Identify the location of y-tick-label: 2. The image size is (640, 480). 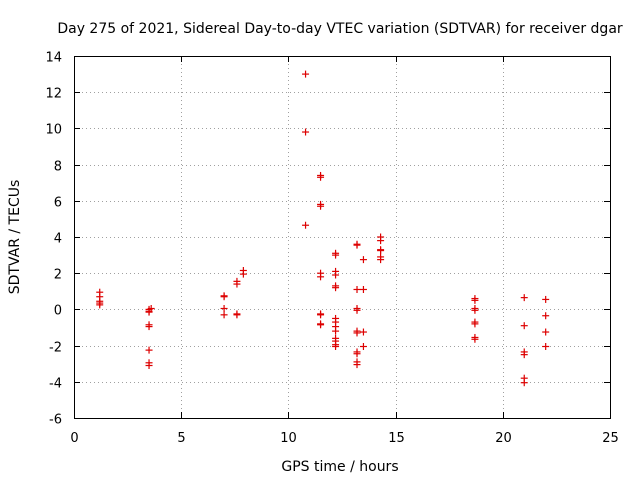
(58, 275).